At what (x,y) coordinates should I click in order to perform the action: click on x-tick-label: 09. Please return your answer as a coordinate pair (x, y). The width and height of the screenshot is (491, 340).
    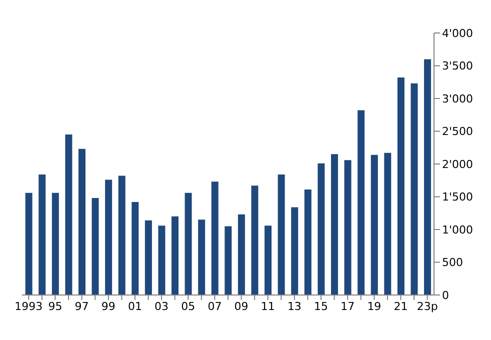
    Looking at the image, I should click on (241, 306).